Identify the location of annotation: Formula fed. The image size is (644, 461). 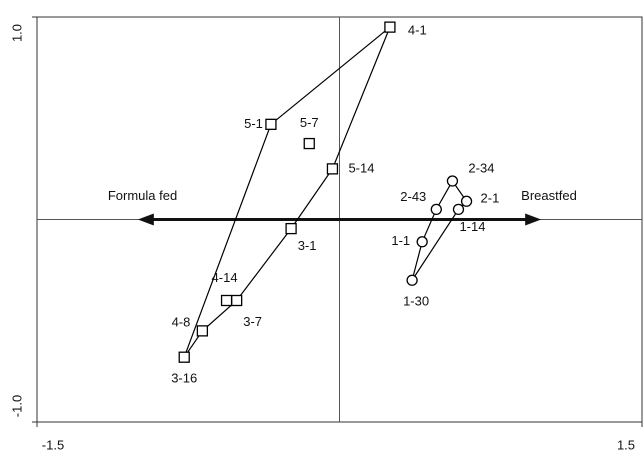
(142, 195).